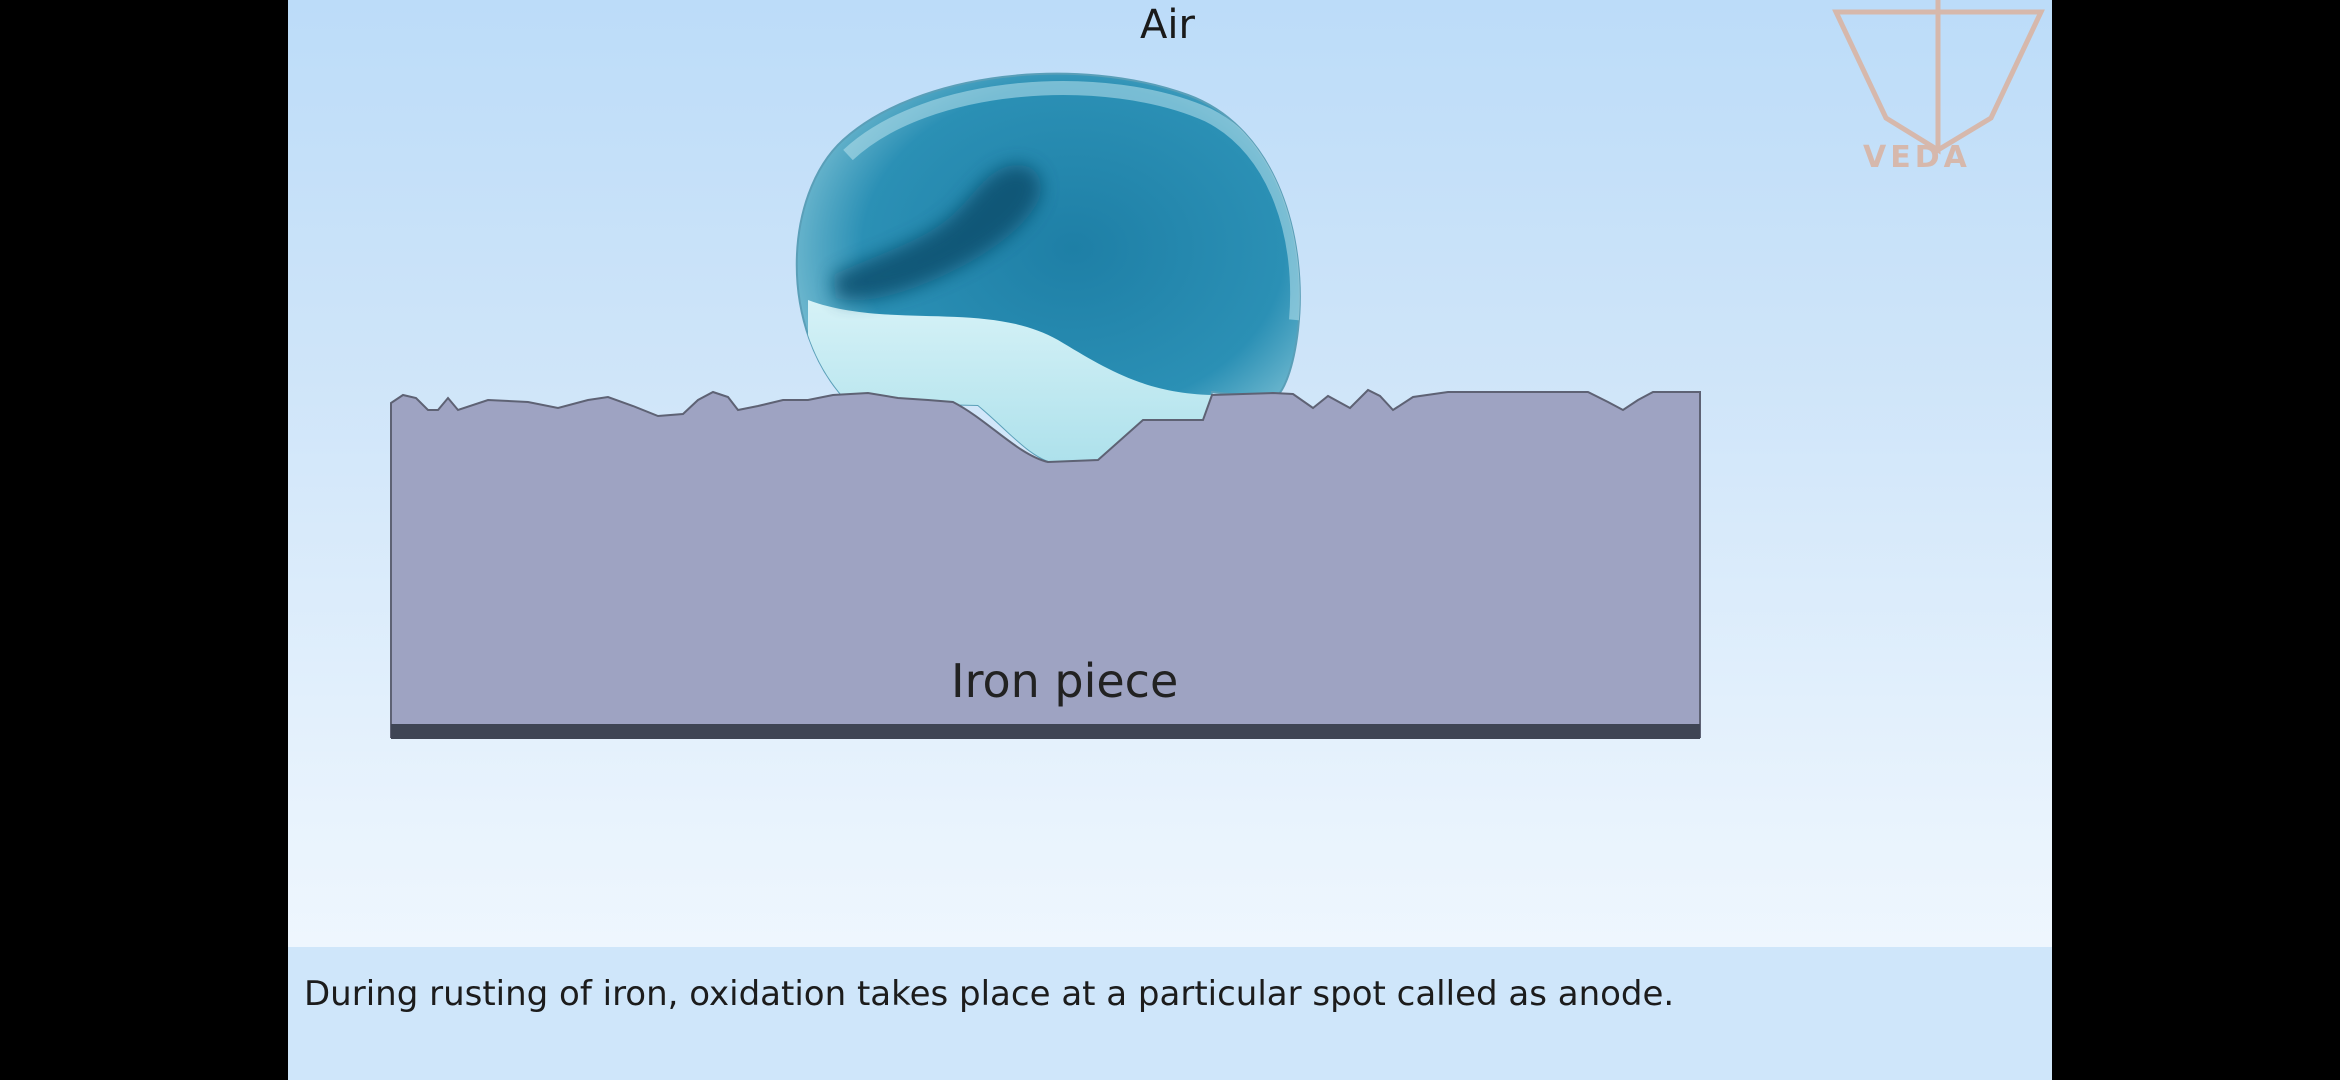  I want to click on veda-logo-text: VEDA, so click(1917, 157).